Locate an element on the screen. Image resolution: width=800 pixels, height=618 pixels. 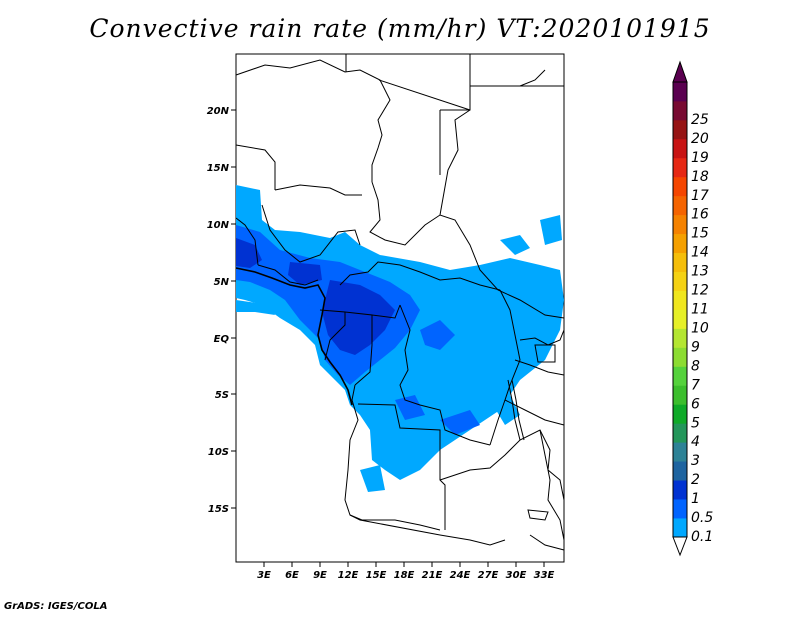
y-tick-label: 20N is located at coordinates (218, 111).